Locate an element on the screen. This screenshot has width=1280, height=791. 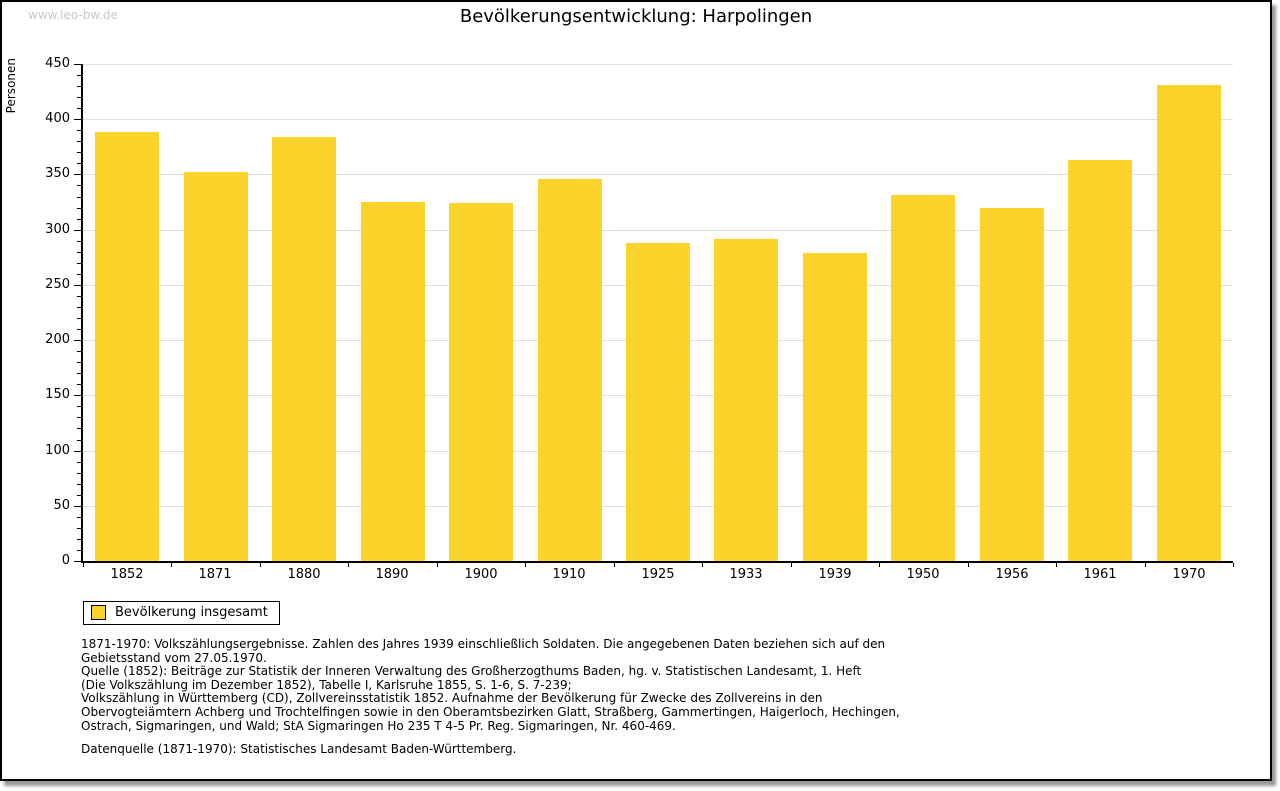
bar-1910 is located at coordinates (570, 370).